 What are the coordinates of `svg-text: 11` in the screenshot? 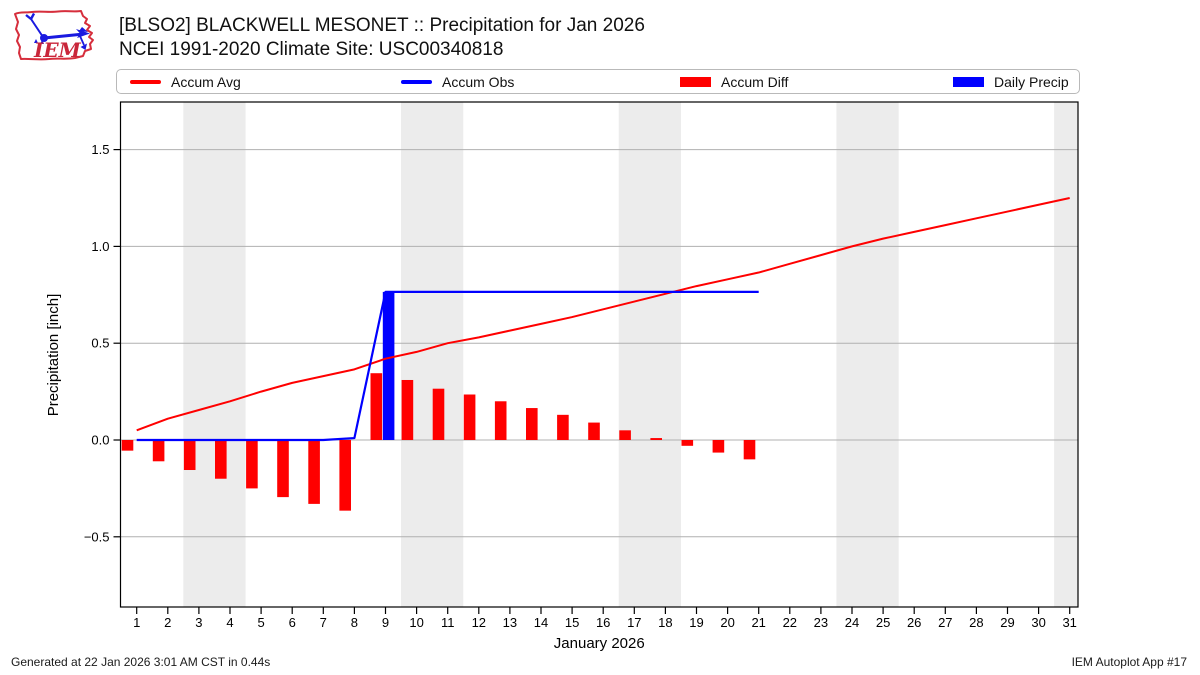 It's located at (448, 622).